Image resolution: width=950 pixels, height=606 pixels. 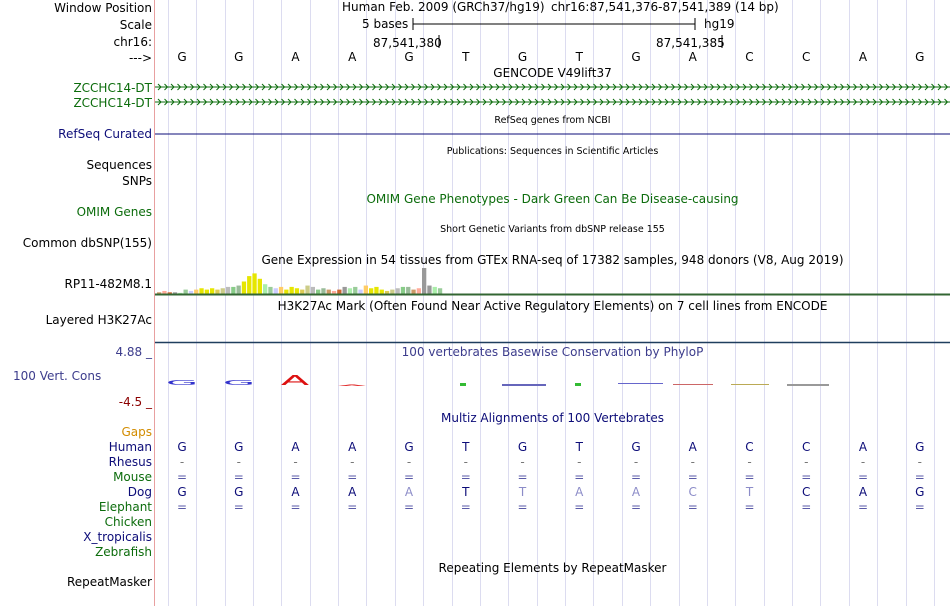 I want to click on refseq-track-title: RefSeq genes from NCBI, so click(x=552, y=120).